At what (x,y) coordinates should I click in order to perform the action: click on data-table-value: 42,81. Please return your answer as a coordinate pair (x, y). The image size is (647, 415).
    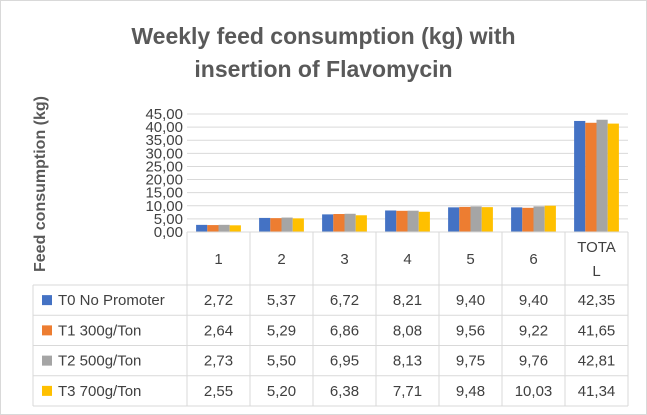
    Looking at the image, I should click on (597, 361).